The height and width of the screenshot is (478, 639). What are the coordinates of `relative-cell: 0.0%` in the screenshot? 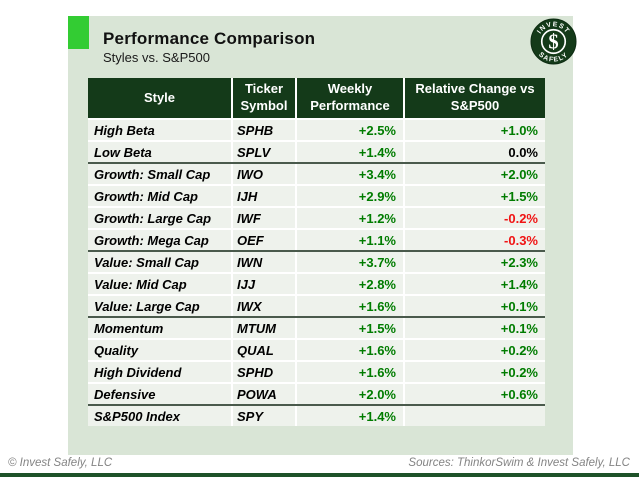 It's located at (475, 152).